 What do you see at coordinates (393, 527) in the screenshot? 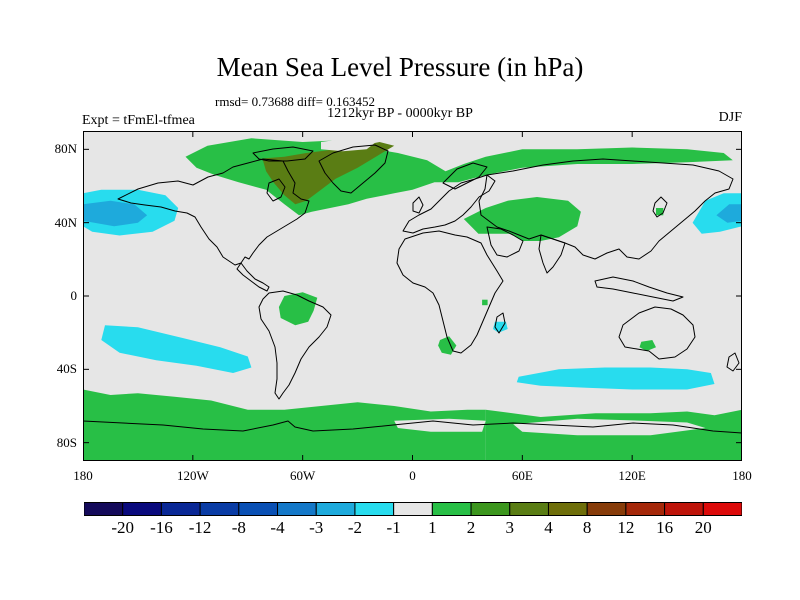
I see `colorbar-label: -1` at bounding box center [393, 527].